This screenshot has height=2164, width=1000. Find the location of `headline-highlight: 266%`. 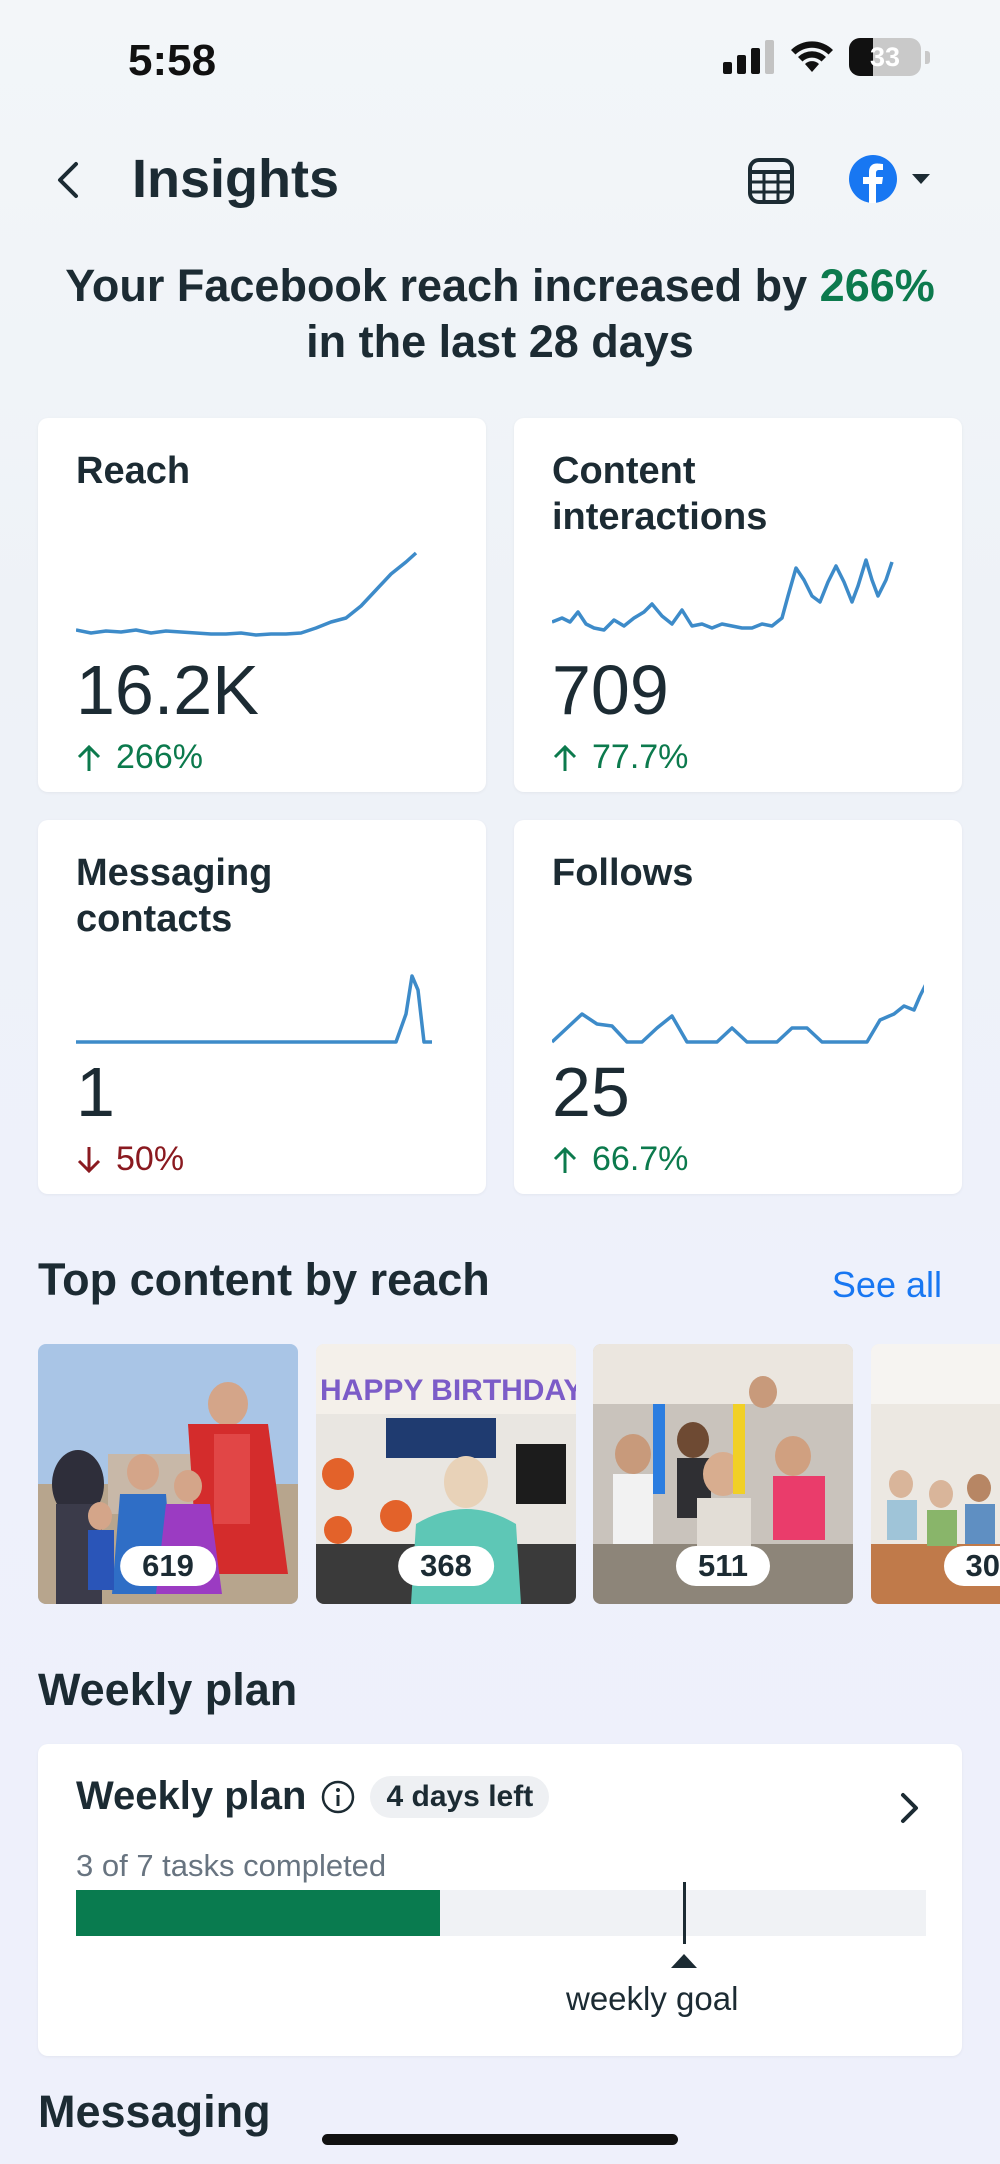

headline-highlight: 266% is located at coordinates (877, 285).